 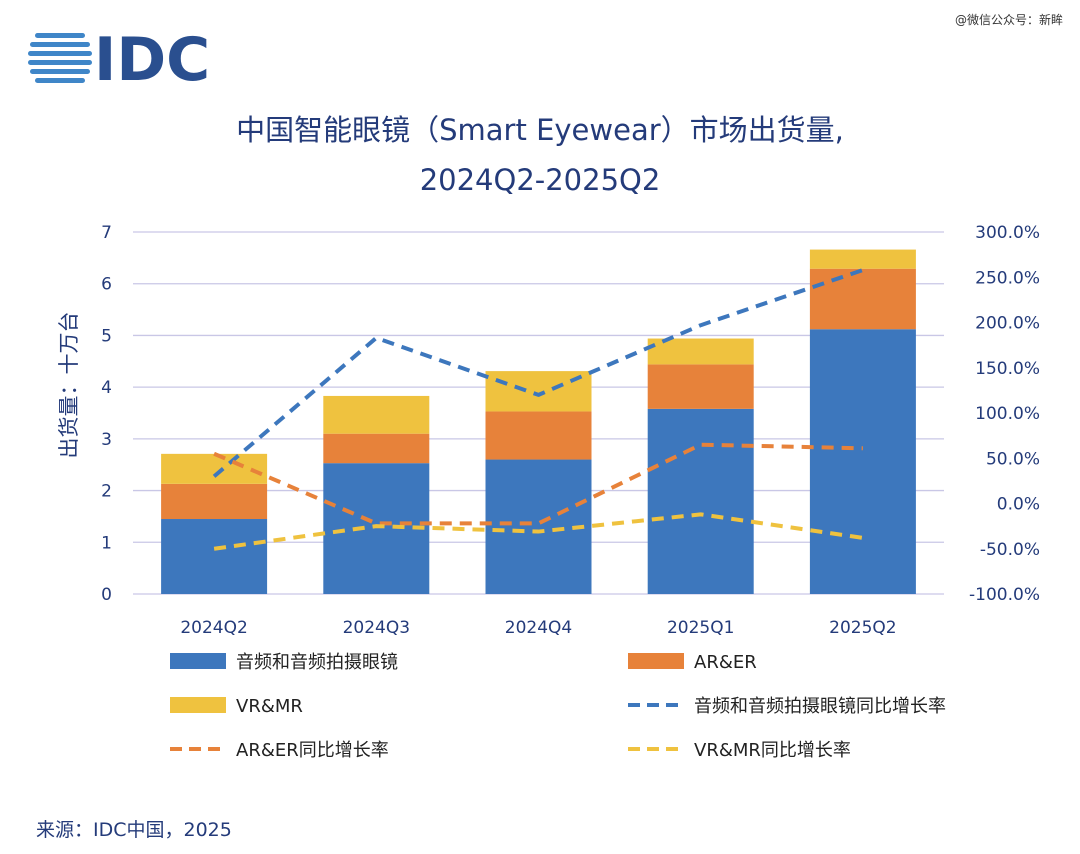 I want to click on legend-label-audio-growth: 音频和音频拍摄眼镜同比增长率, so click(x=820, y=706).